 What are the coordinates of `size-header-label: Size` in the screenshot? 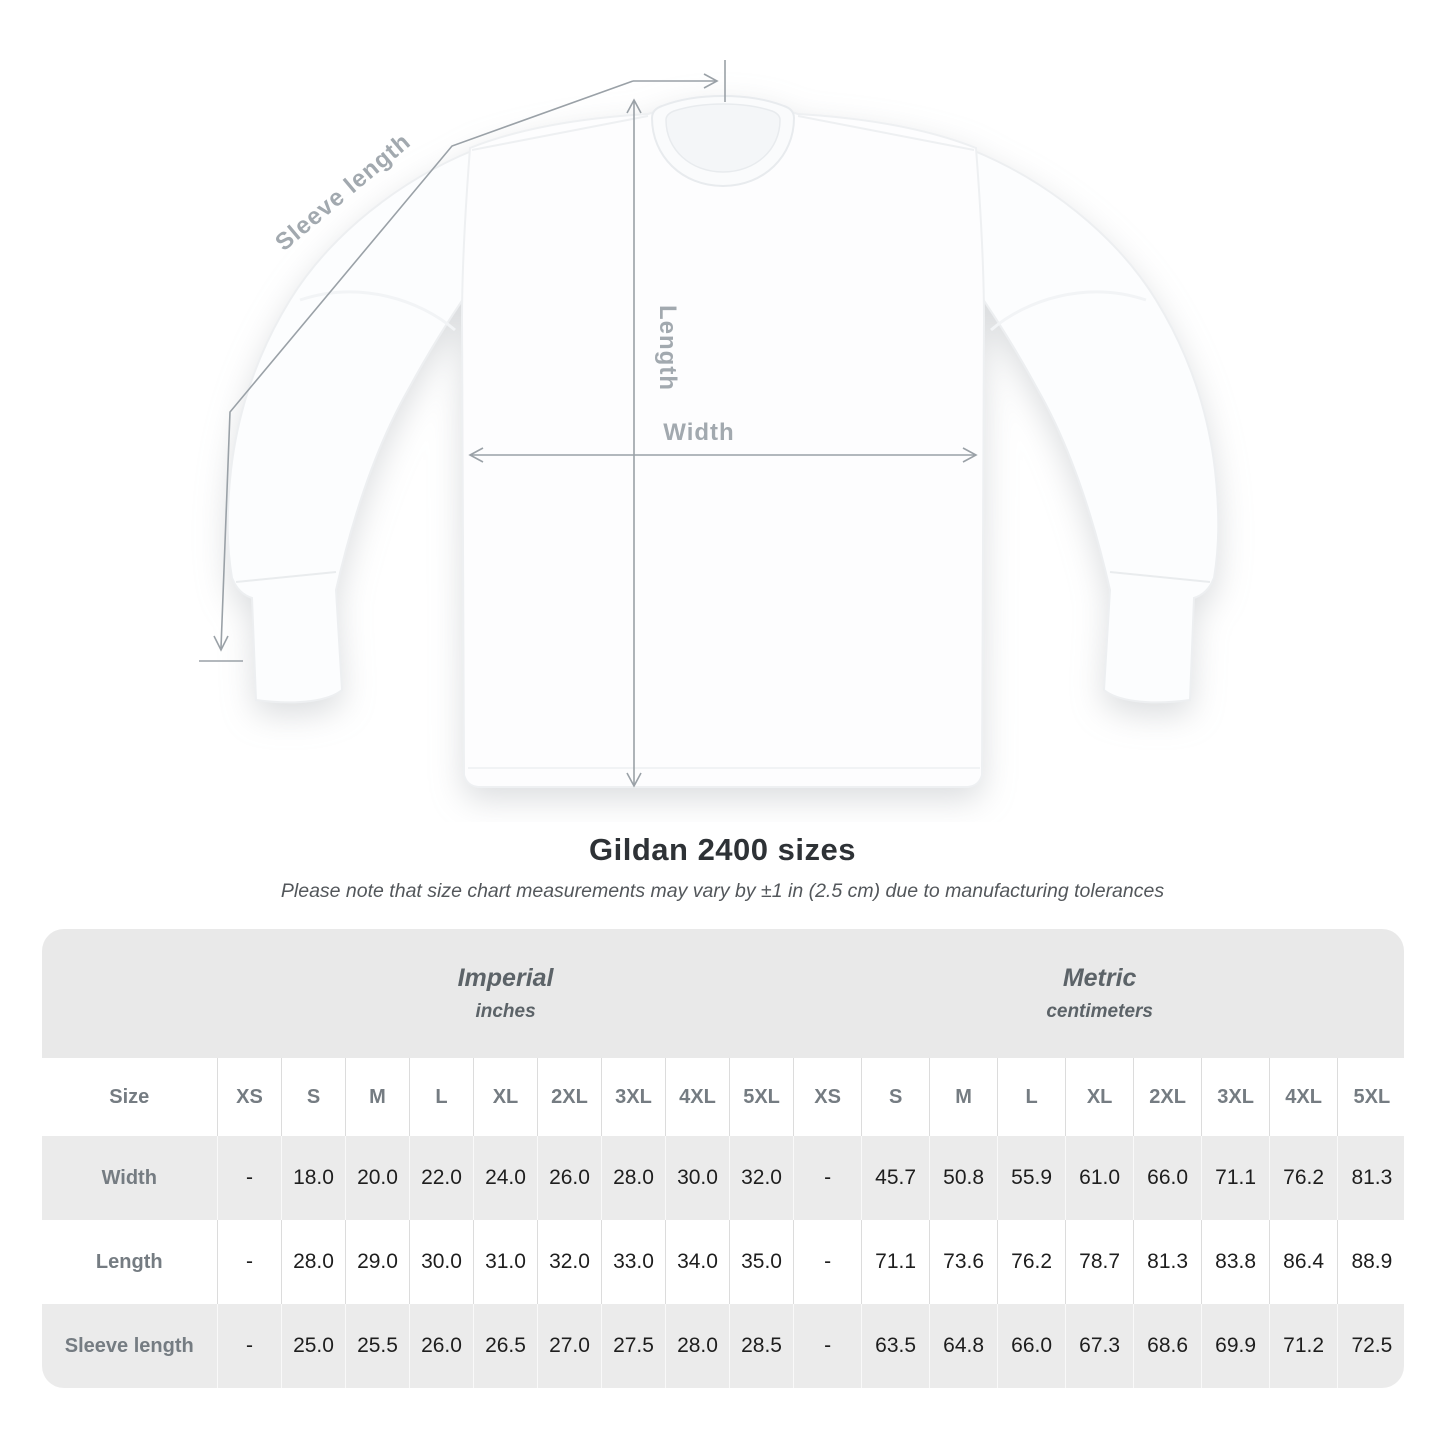 It's located at (129, 1097).